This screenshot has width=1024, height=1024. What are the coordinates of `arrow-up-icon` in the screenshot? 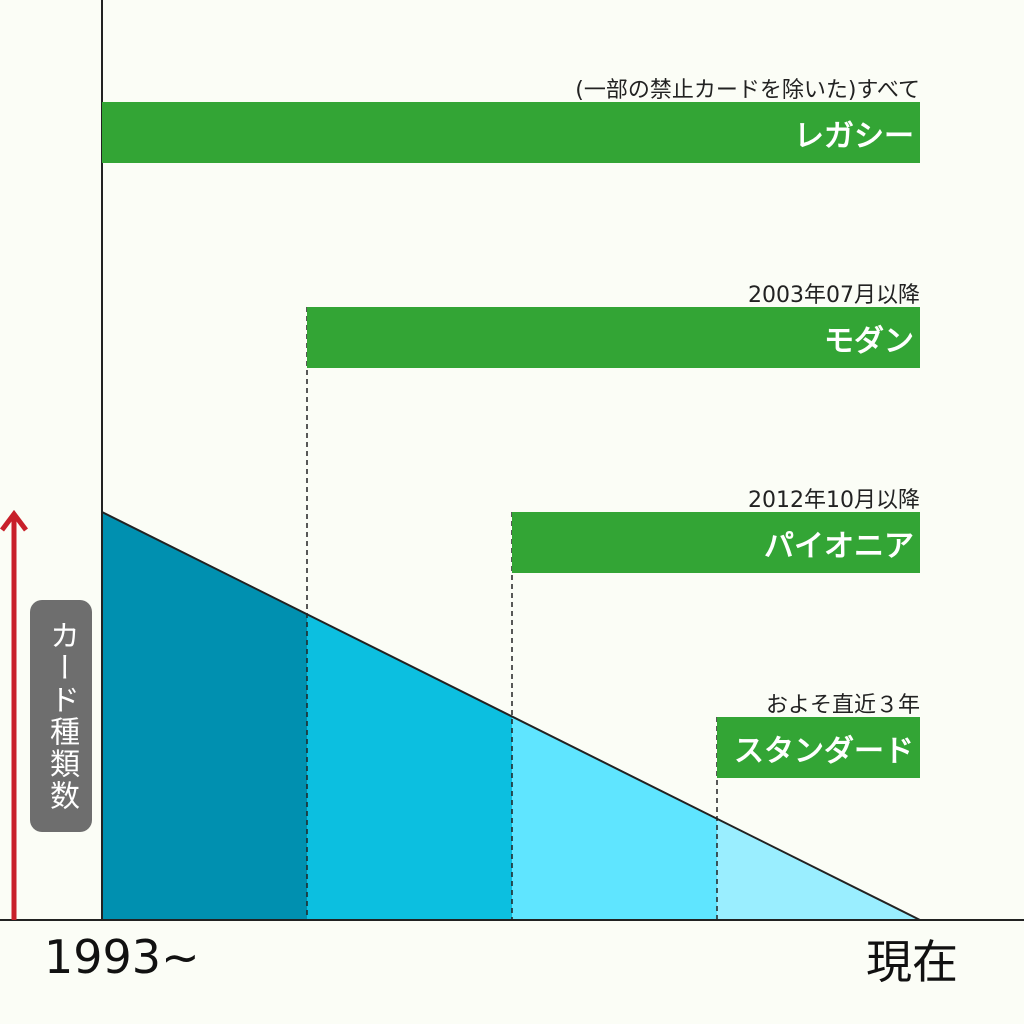 It's located at (14, 520).